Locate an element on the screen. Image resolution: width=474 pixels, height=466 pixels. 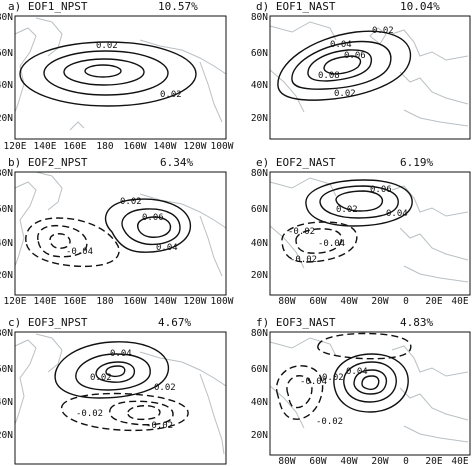
x-tick-label: 20W is located at coordinates (379, 301).